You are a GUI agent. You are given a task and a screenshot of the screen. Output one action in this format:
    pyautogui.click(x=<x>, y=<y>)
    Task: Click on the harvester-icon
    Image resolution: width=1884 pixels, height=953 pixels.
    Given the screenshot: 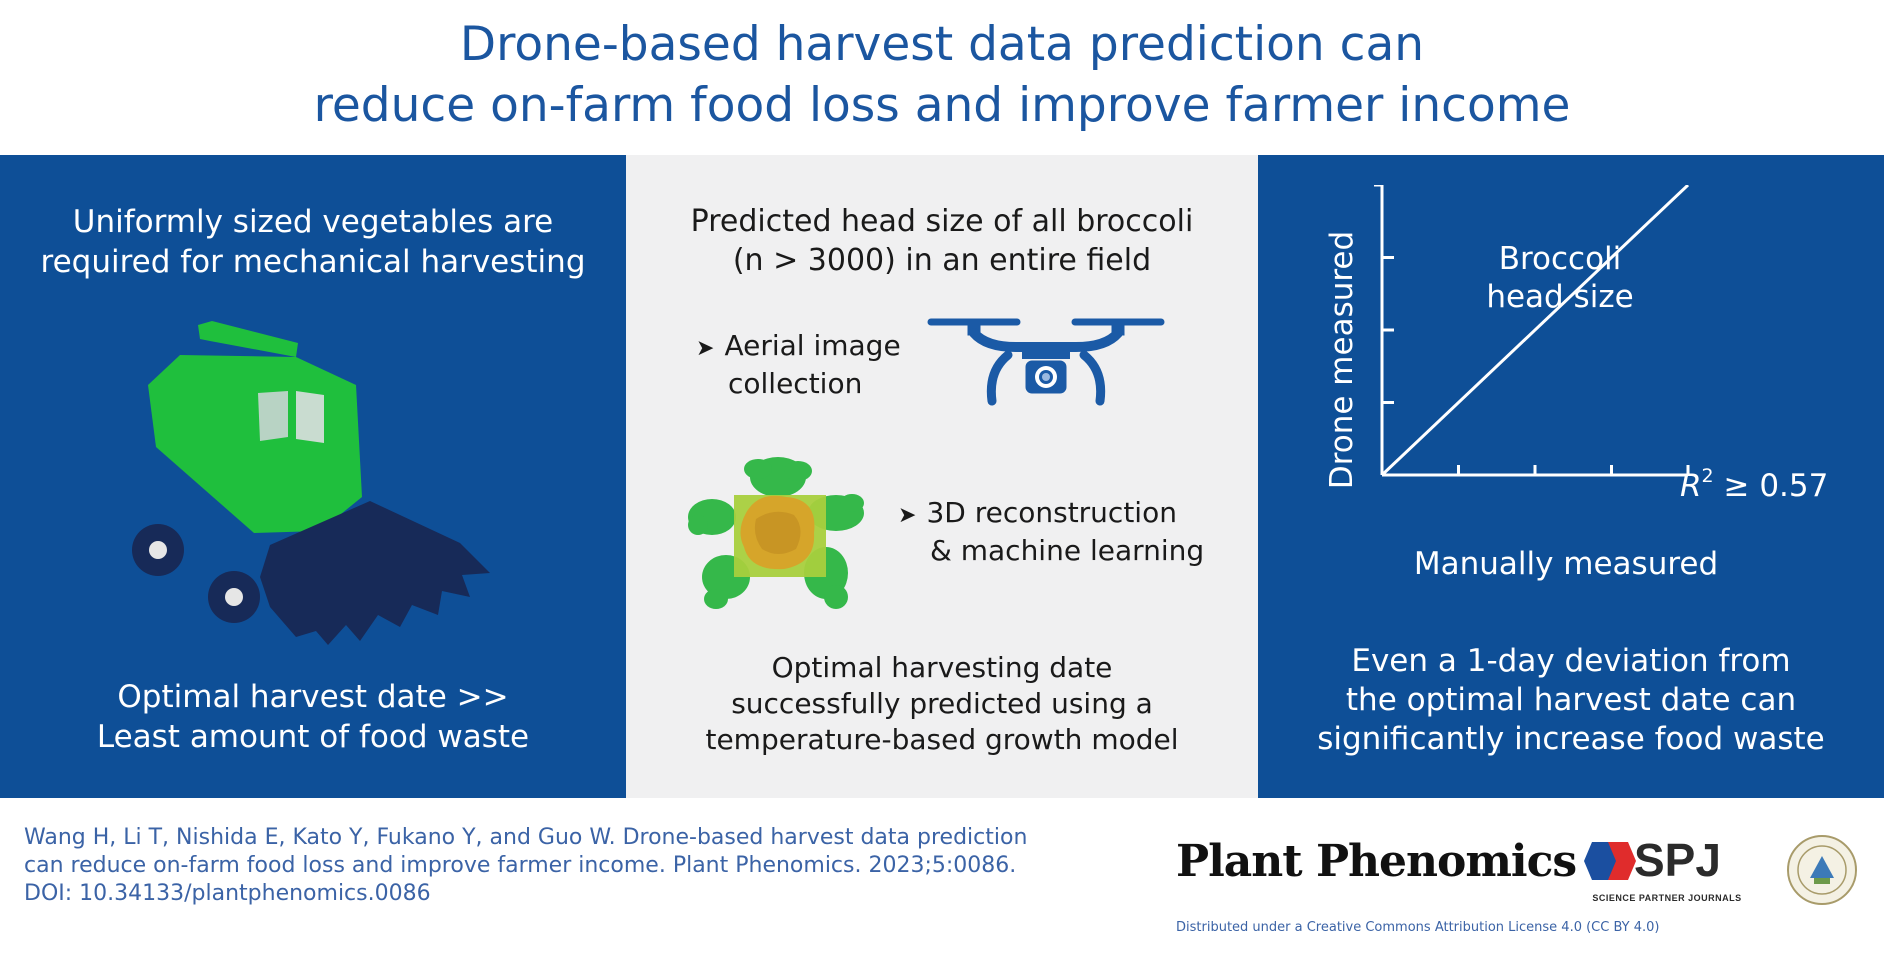 What is the action you would take?
    pyautogui.click(x=311, y=483)
    